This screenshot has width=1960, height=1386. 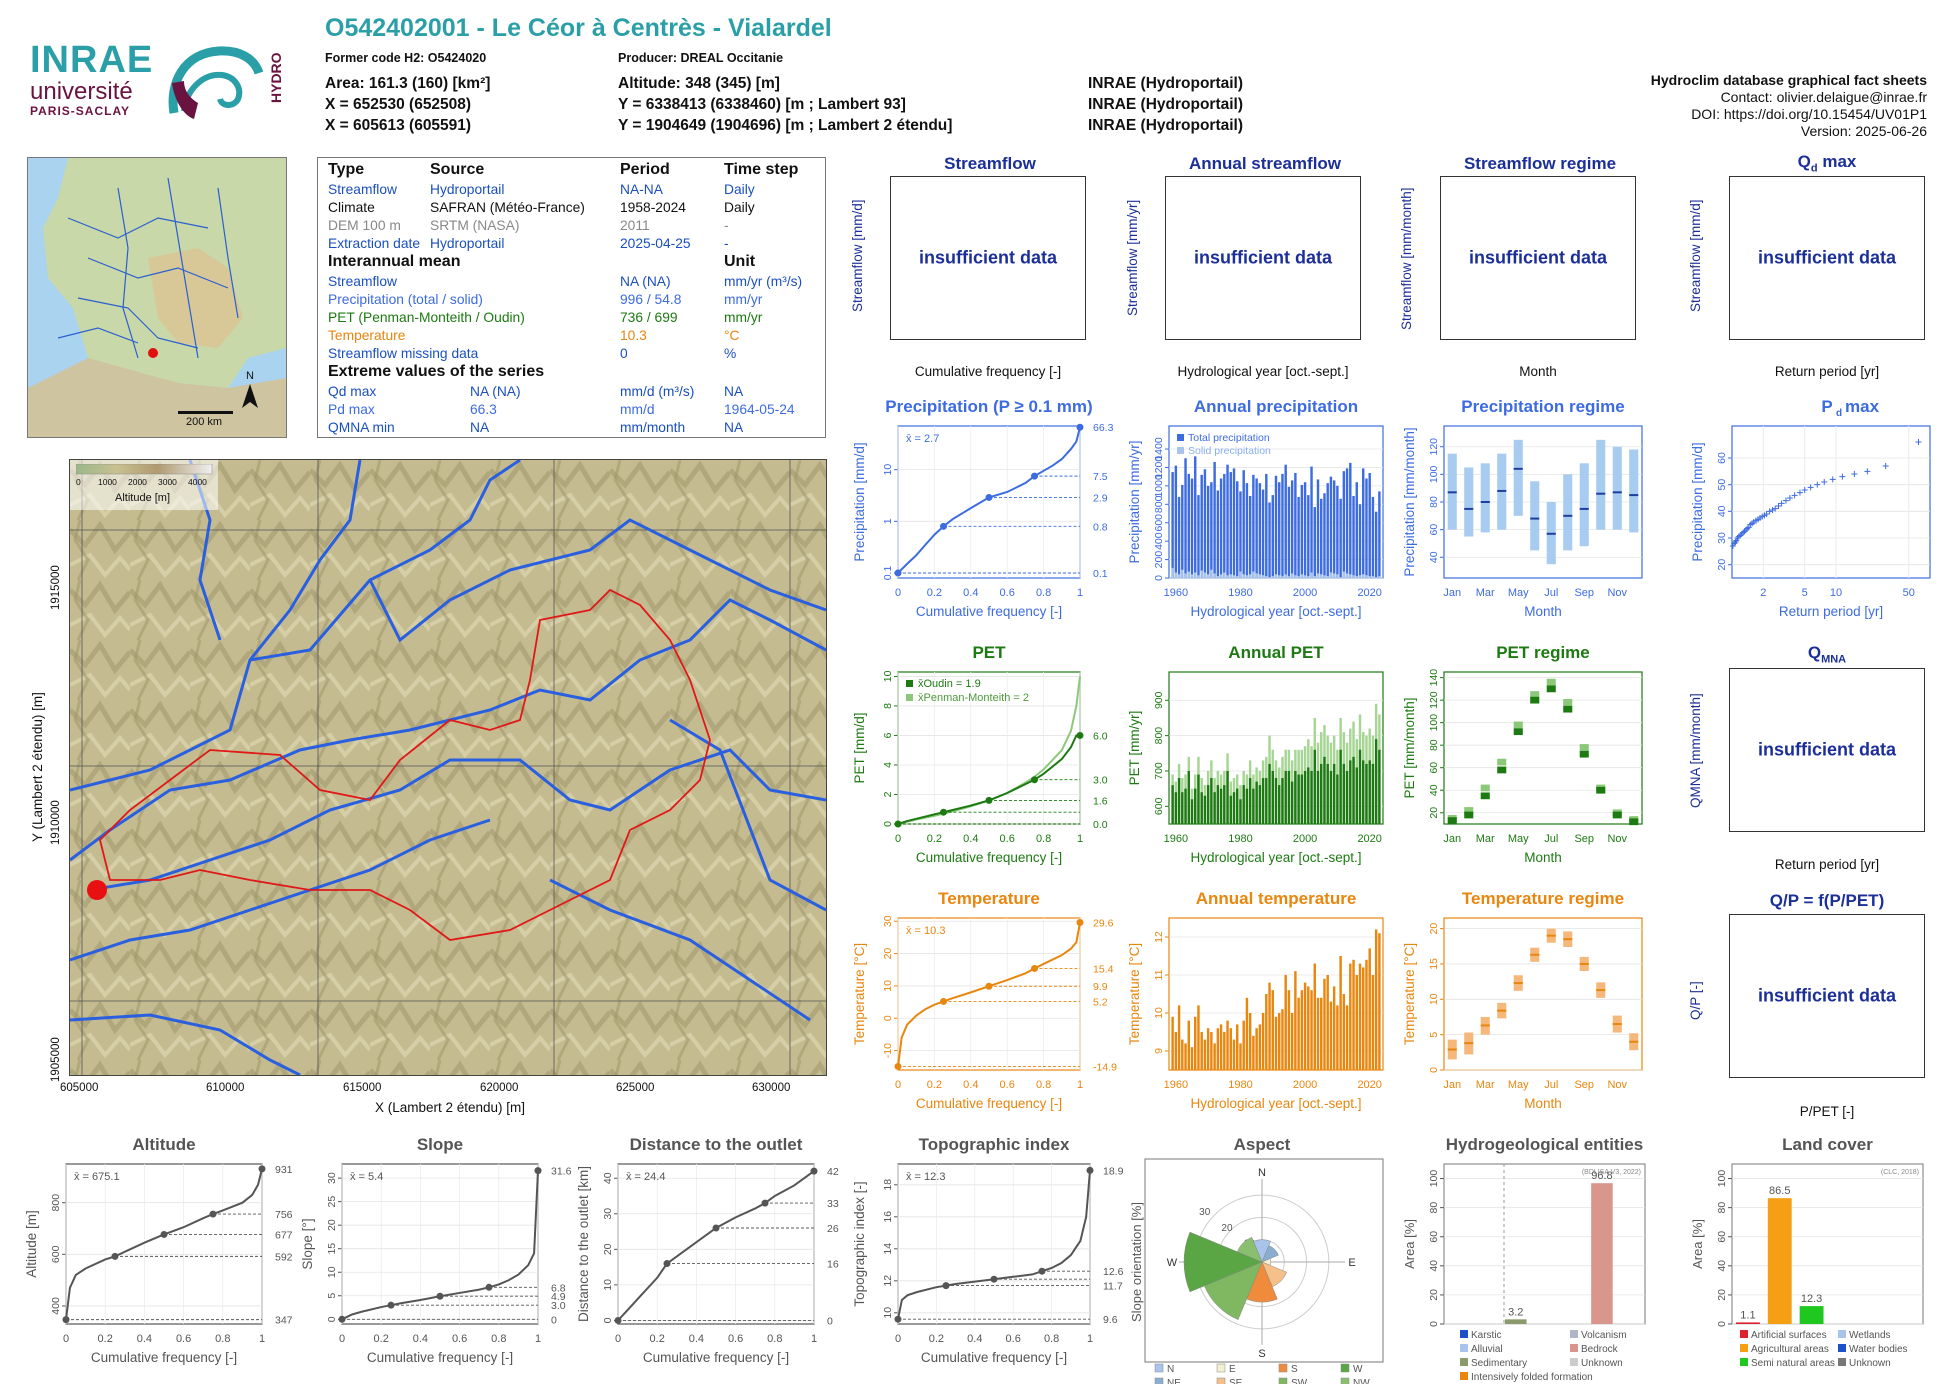 I want to click on mean-row-streamflow: Streamflow NA (NA) mm/yr (m³/s), so click(x=571, y=282).